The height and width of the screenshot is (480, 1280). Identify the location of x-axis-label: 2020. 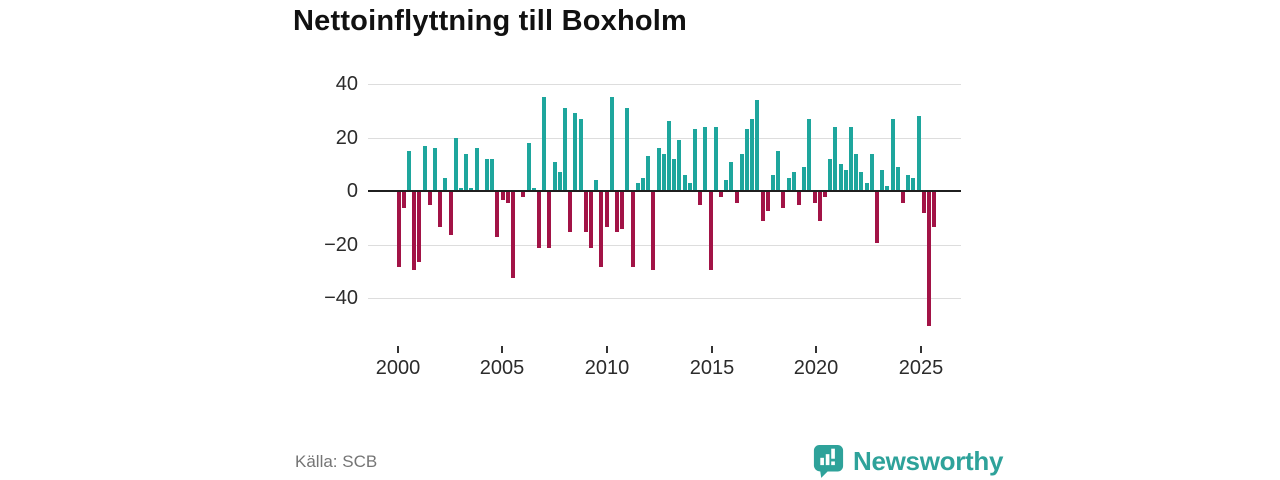
(816, 368).